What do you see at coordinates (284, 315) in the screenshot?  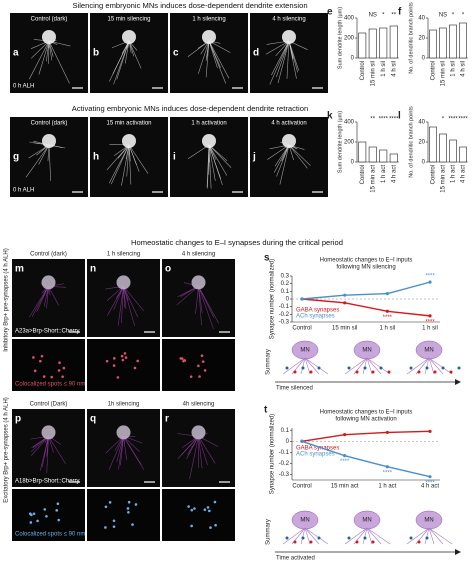 I see `y-tick-label: -0.2` at bounding box center [284, 315].